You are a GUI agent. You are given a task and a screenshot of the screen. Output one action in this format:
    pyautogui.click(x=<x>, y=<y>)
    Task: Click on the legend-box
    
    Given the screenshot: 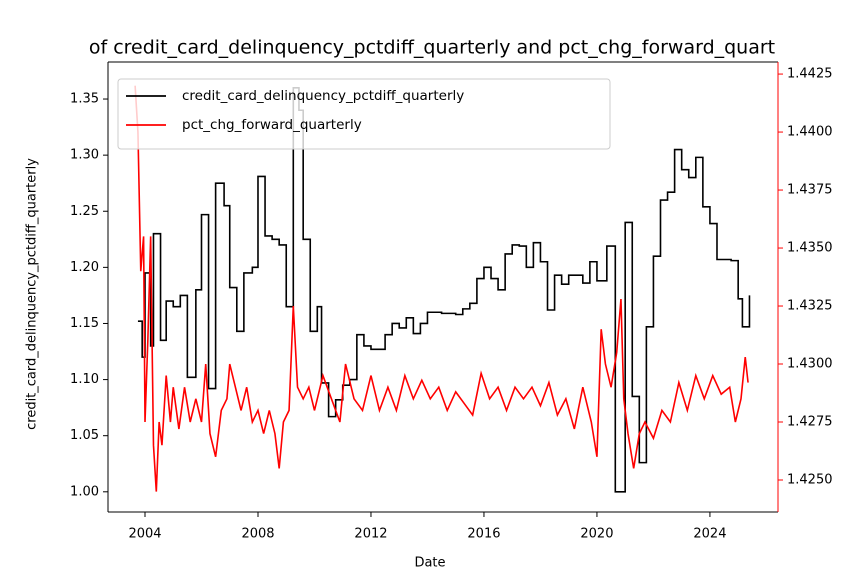 What is the action you would take?
    pyautogui.click(x=364, y=114)
    